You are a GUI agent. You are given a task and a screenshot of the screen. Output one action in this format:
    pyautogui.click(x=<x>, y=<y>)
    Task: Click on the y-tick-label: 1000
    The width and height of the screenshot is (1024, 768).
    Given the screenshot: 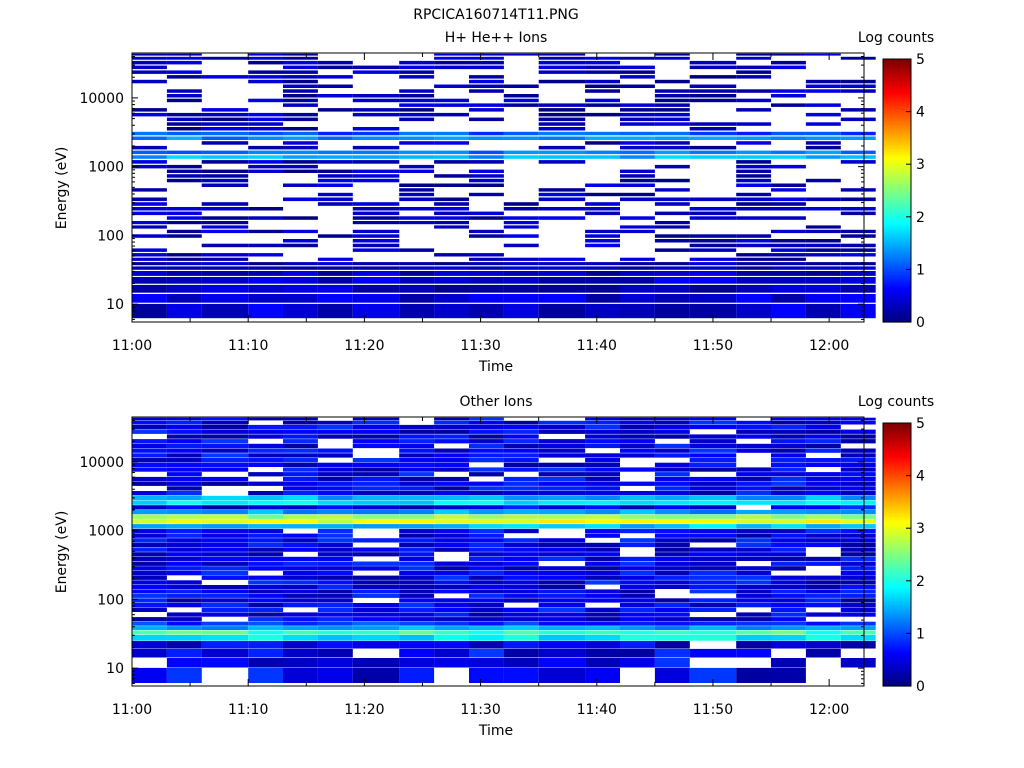 What is the action you would take?
    pyautogui.click(x=106, y=168)
    